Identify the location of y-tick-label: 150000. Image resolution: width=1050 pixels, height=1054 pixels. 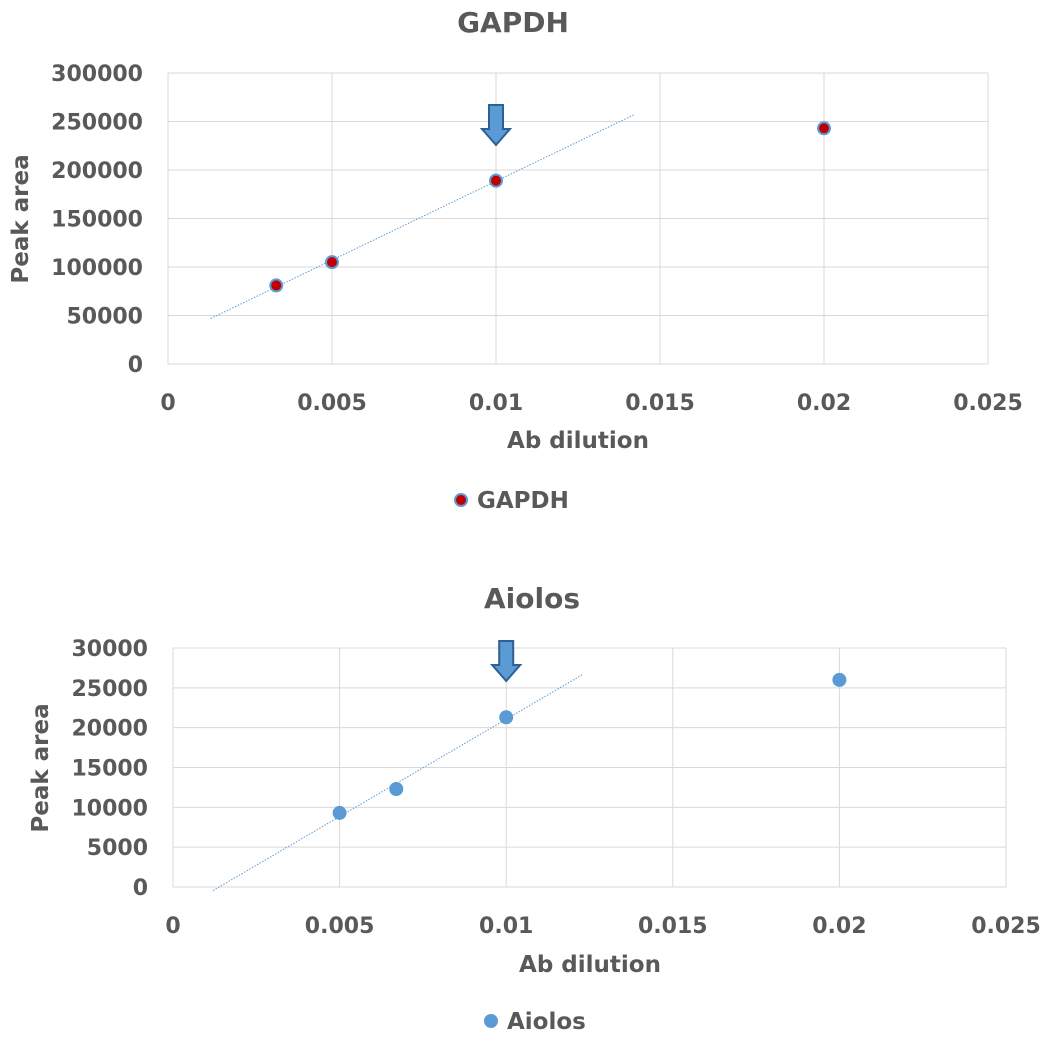
(97, 220).